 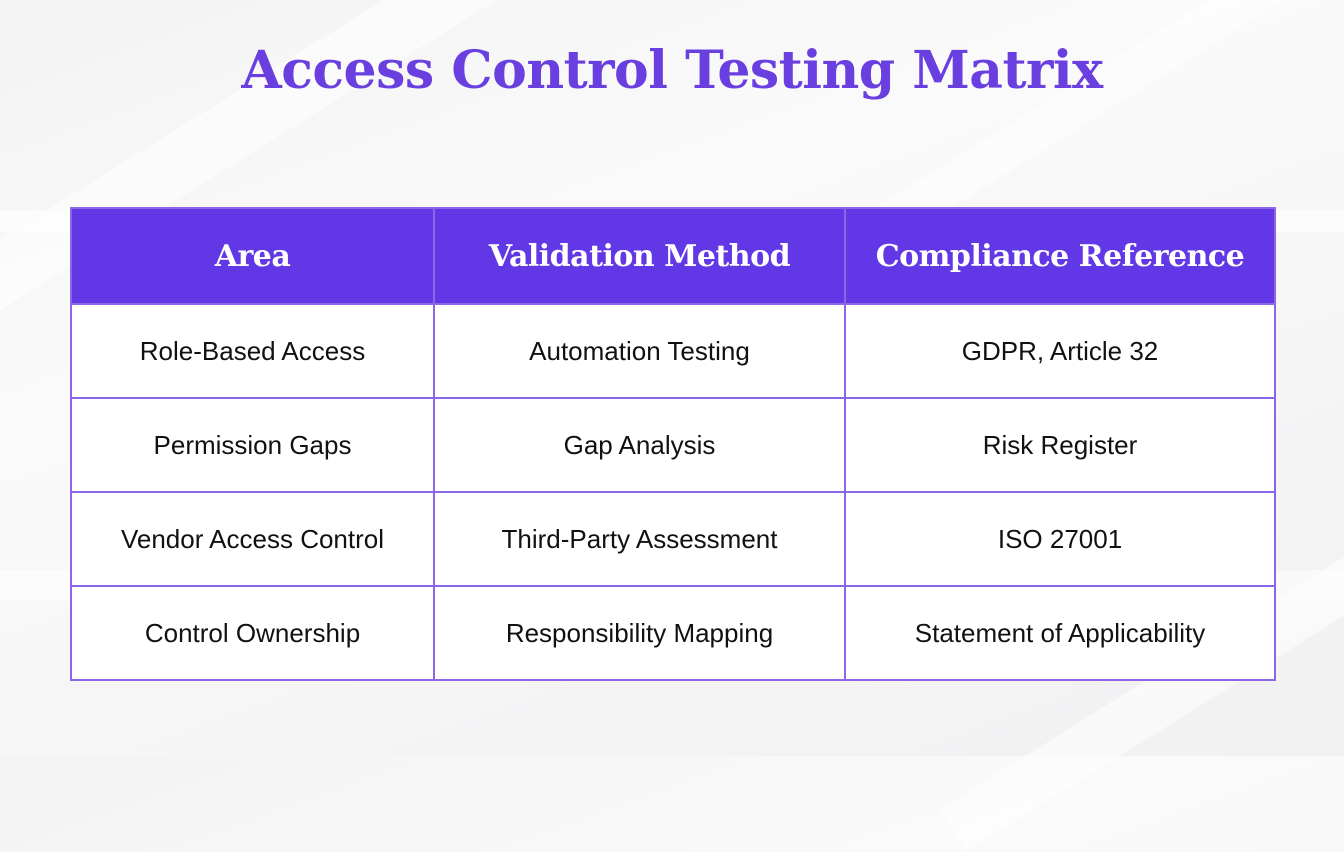 What do you see at coordinates (639, 445) in the screenshot?
I see `cell-validation-method: Gap Analysis` at bounding box center [639, 445].